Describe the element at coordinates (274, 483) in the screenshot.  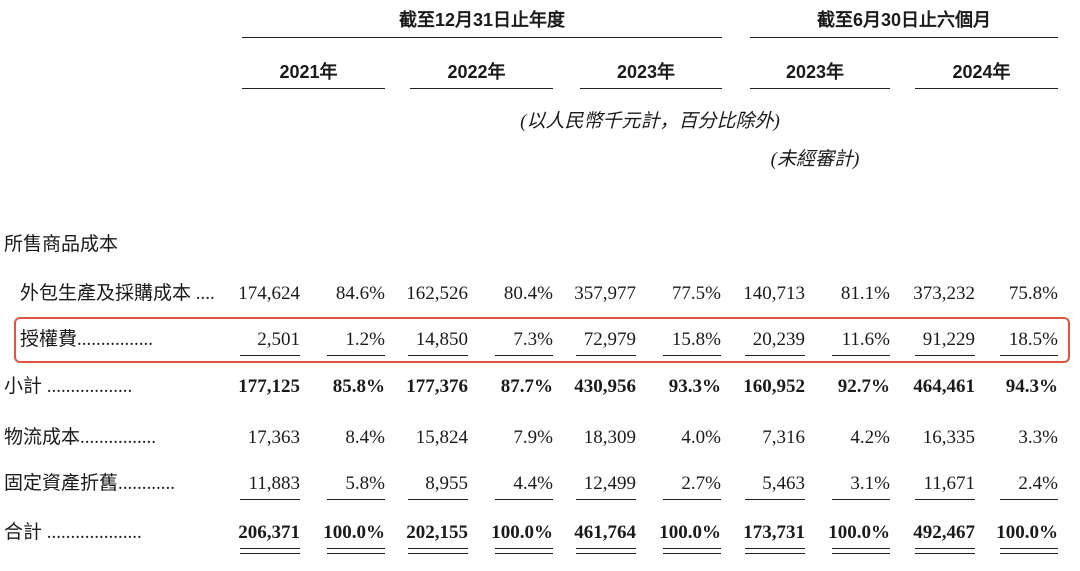
I see `cell: 11,883` at that location.